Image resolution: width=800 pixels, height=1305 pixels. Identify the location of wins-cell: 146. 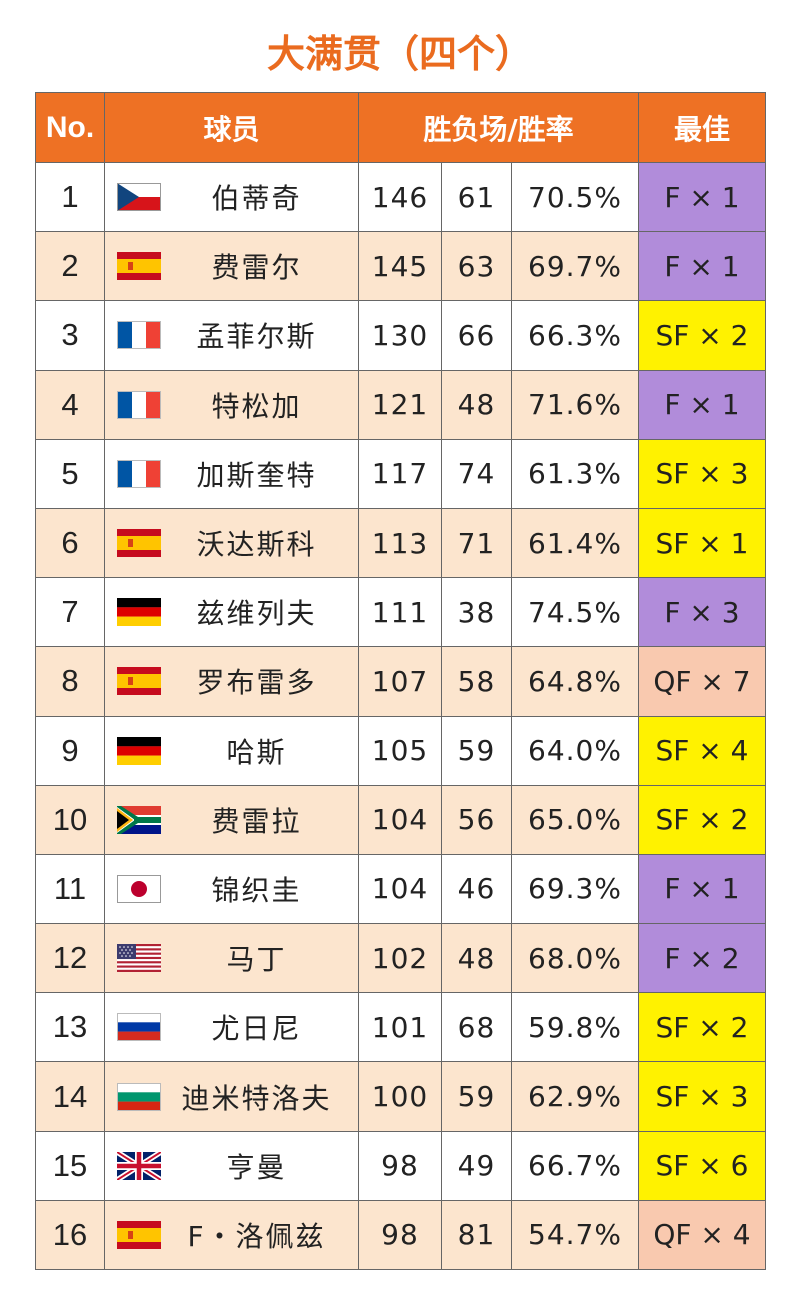
(400, 197).